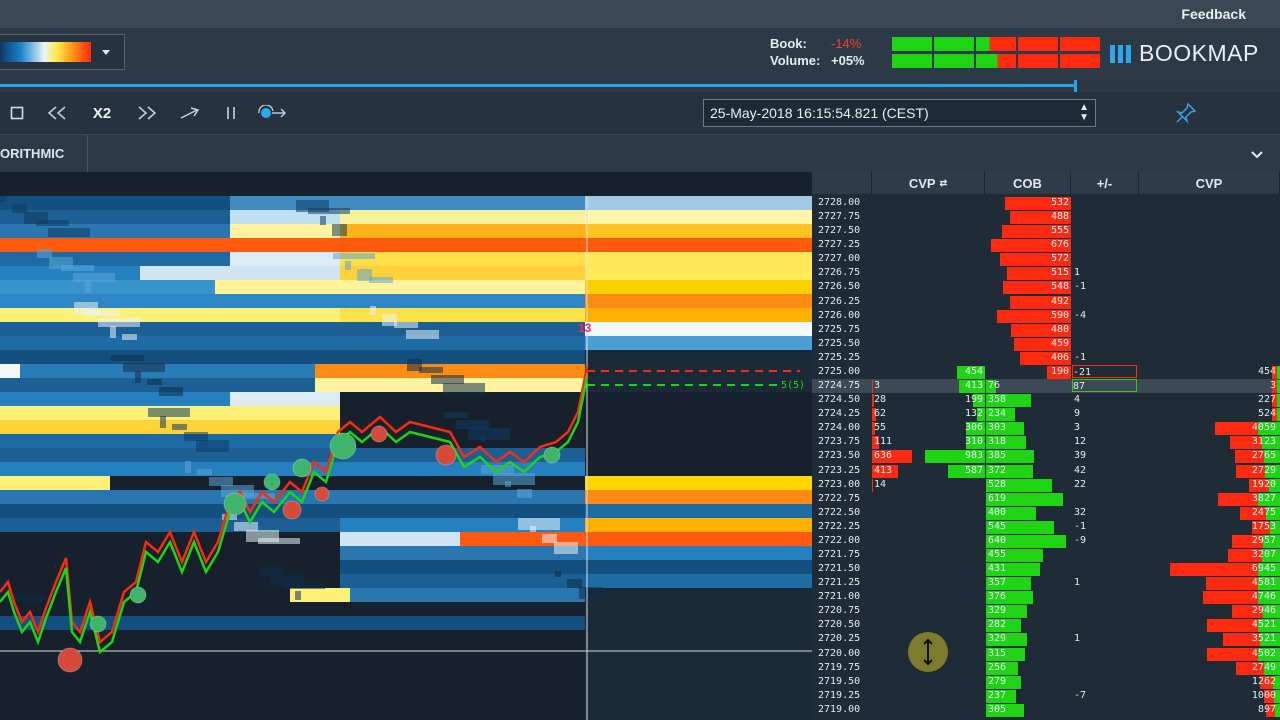 The width and height of the screenshot is (1280, 720). What do you see at coordinates (1075, 86) in the screenshot?
I see `timeline-handle` at bounding box center [1075, 86].